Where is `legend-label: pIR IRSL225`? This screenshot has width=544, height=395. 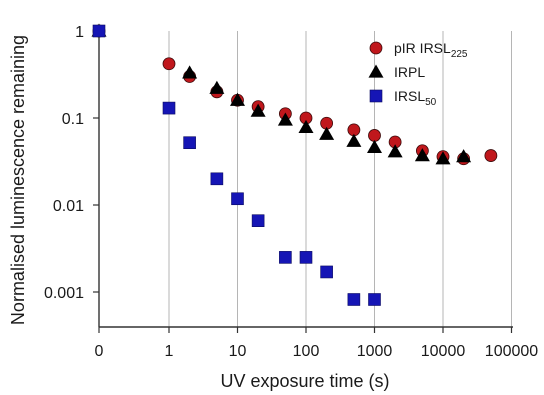 legend-label: pIR IRSL225 is located at coordinates (431, 50).